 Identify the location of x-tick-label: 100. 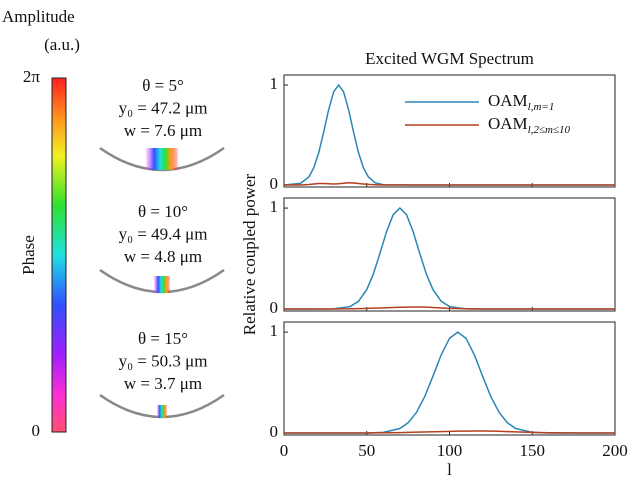
(450, 450).